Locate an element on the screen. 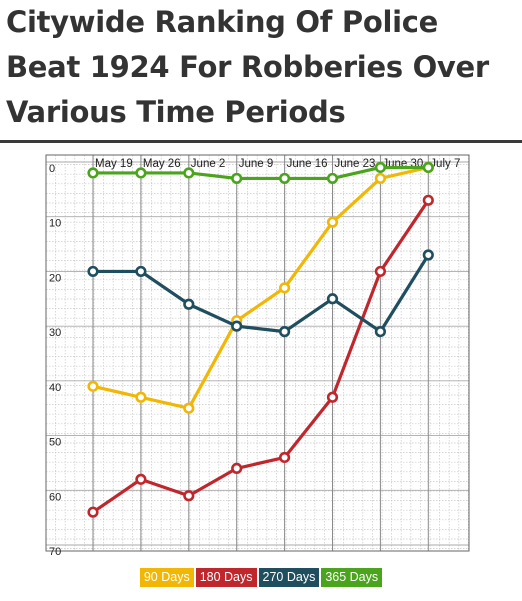 The image size is (522, 601). legend-item: 180 Days is located at coordinates (226, 577).